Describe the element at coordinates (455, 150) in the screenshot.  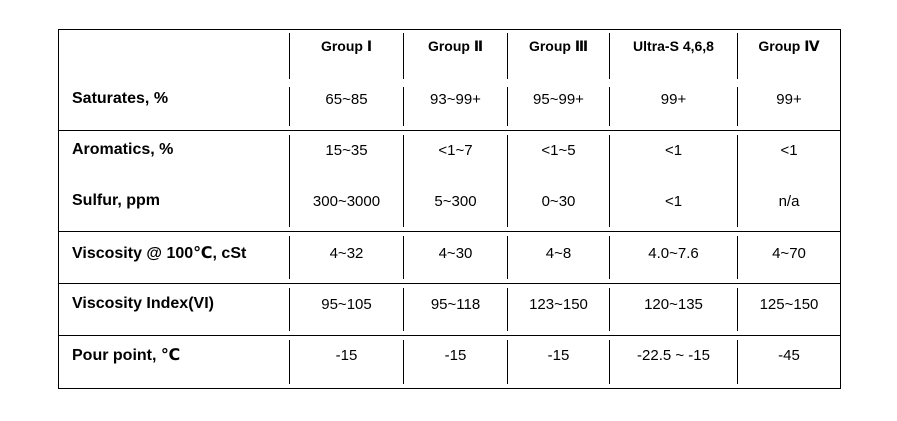
I see `table-cell: <1~7` at that location.